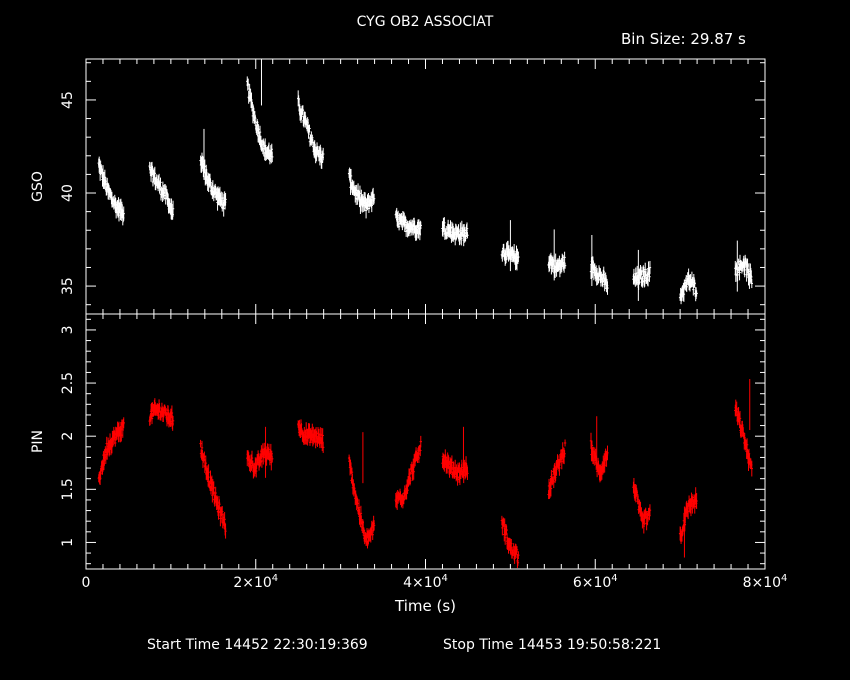  What do you see at coordinates (86, 583) in the screenshot?
I see `x-tick-label: 0` at bounding box center [86, 583].